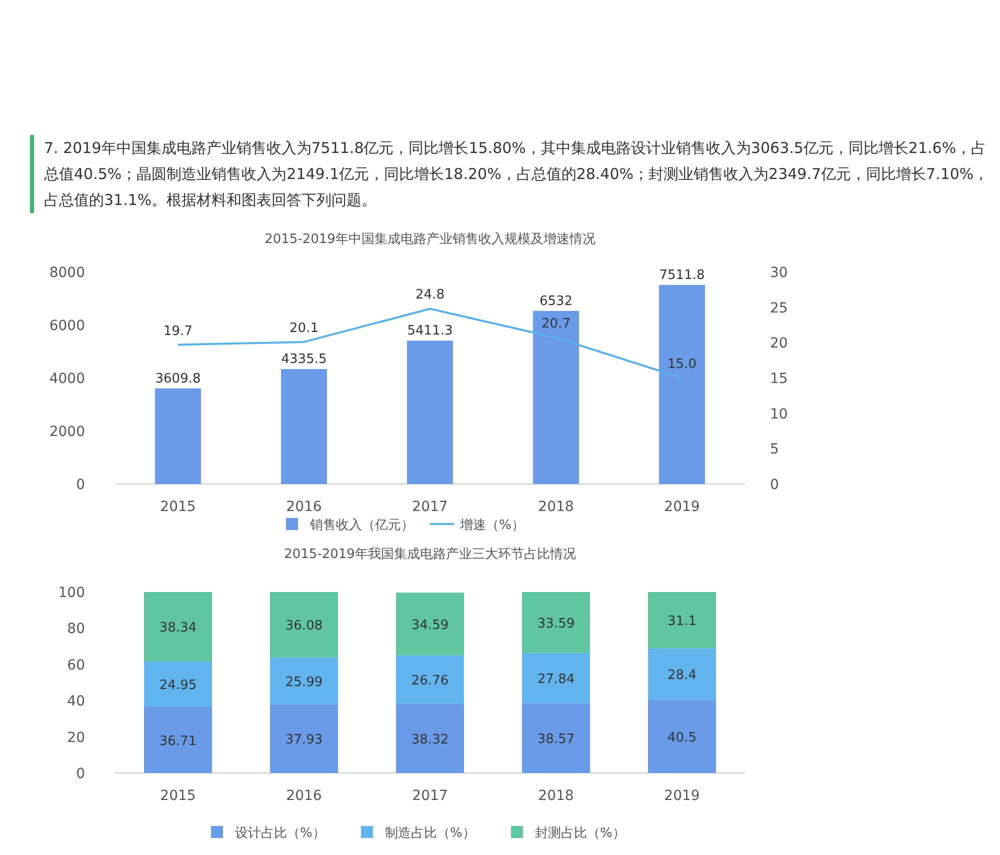 The width and height of the screenshot is (1000, 855). What do you see at coordinates (67, 379) in the screenshot?
I see `y-tick-label: 4000` at bounding box center [67, 379].